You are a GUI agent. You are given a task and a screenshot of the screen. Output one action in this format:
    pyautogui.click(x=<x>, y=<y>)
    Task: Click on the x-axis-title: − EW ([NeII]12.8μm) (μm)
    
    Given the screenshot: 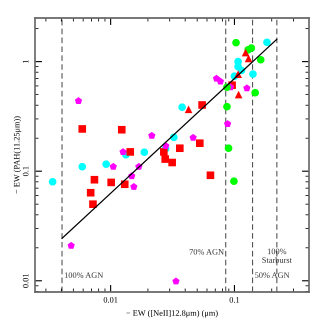 What is the action you would take?
    pyautogui.click(x=172, y=314)
    